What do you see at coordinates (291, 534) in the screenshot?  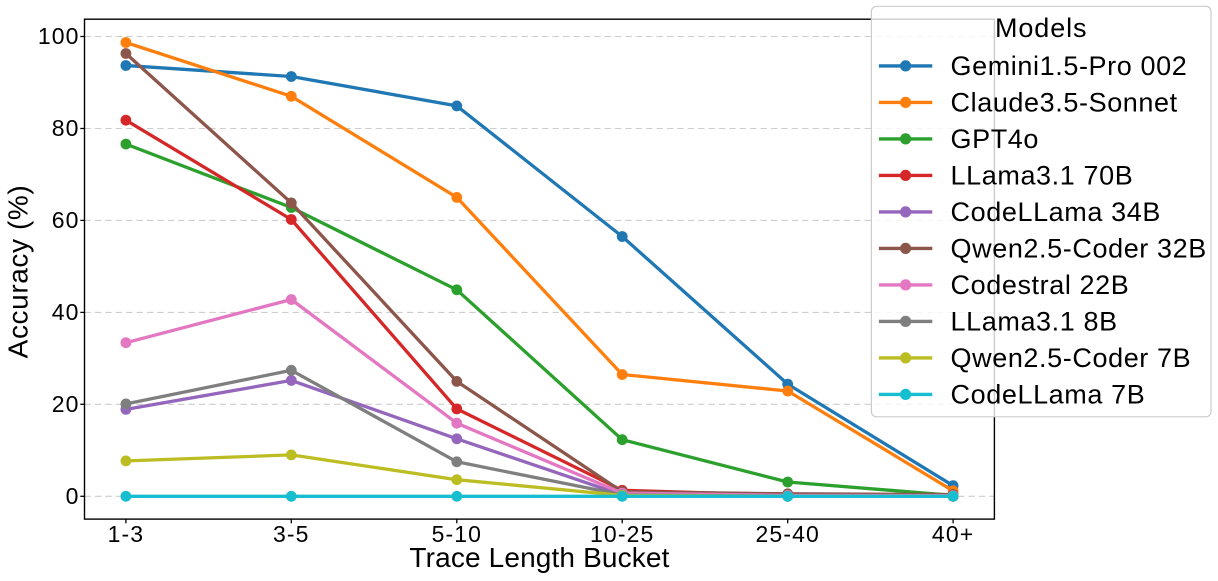 I see `svg-text: 3-5` at bounding box center [291, 534].